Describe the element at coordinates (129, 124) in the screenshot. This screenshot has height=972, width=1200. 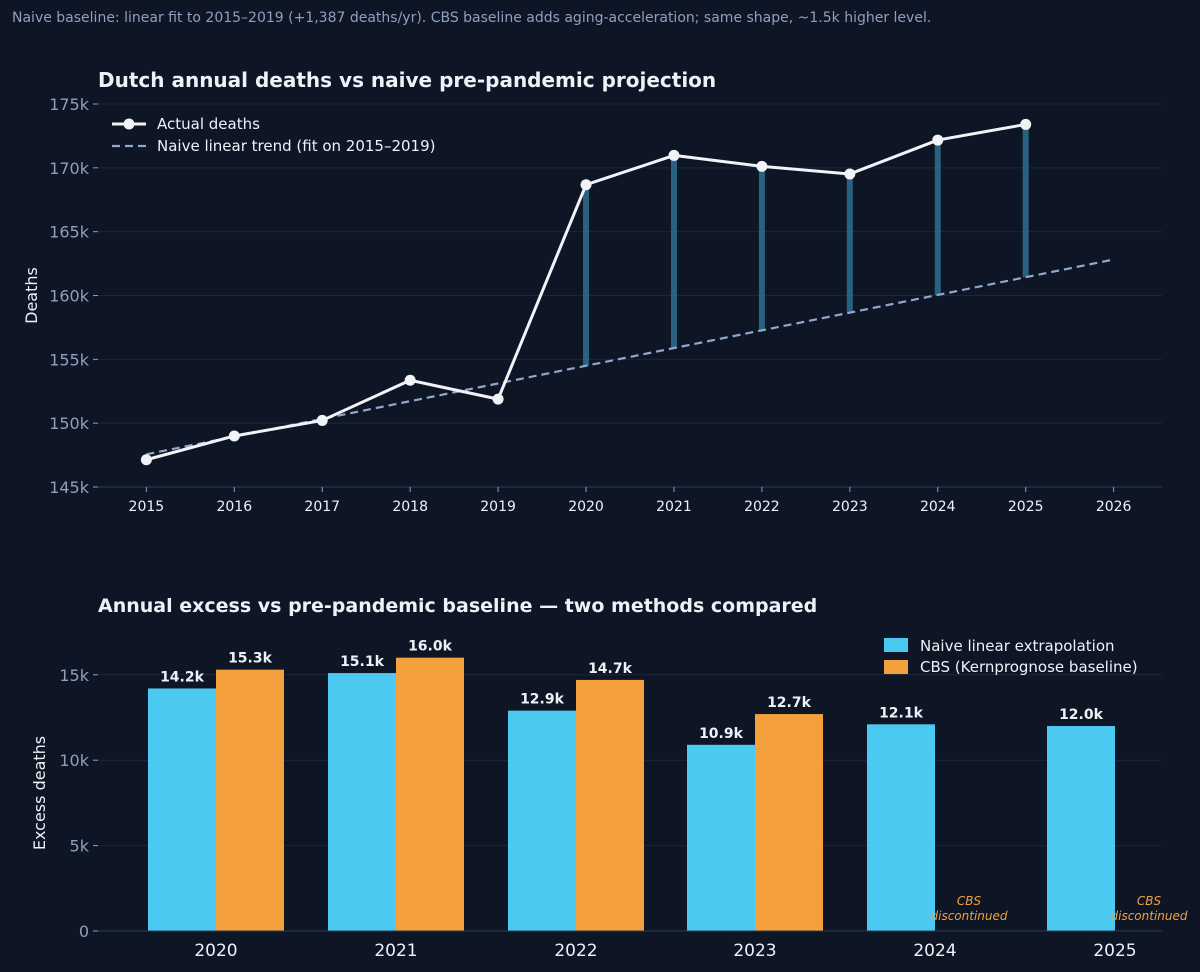
I see `legend-actual-marker` at that location.